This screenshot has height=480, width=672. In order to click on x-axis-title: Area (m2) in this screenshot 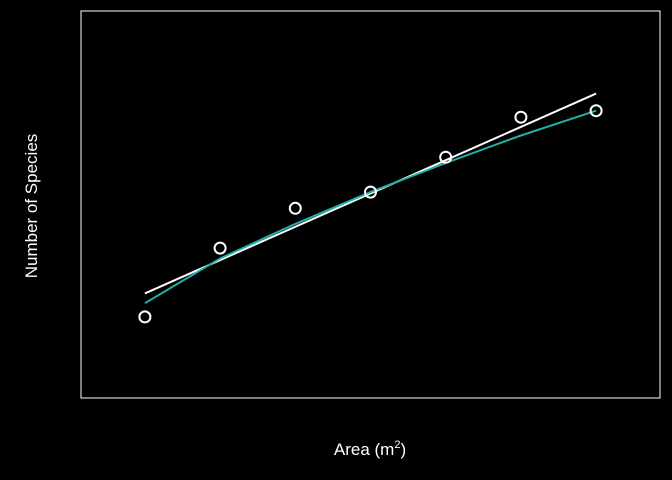, I will do `click(370, 449)`.